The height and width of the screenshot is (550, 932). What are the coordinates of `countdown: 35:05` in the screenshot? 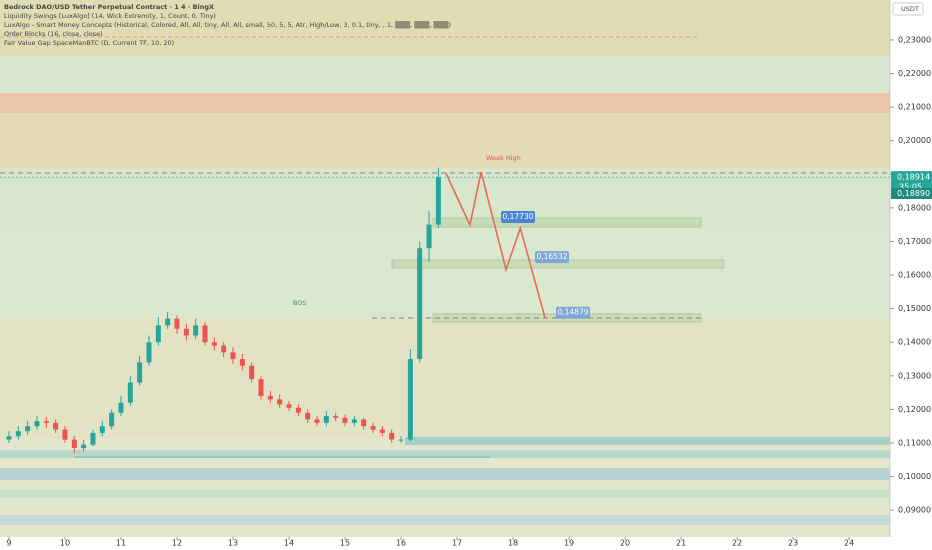 It's located at (910, 187).